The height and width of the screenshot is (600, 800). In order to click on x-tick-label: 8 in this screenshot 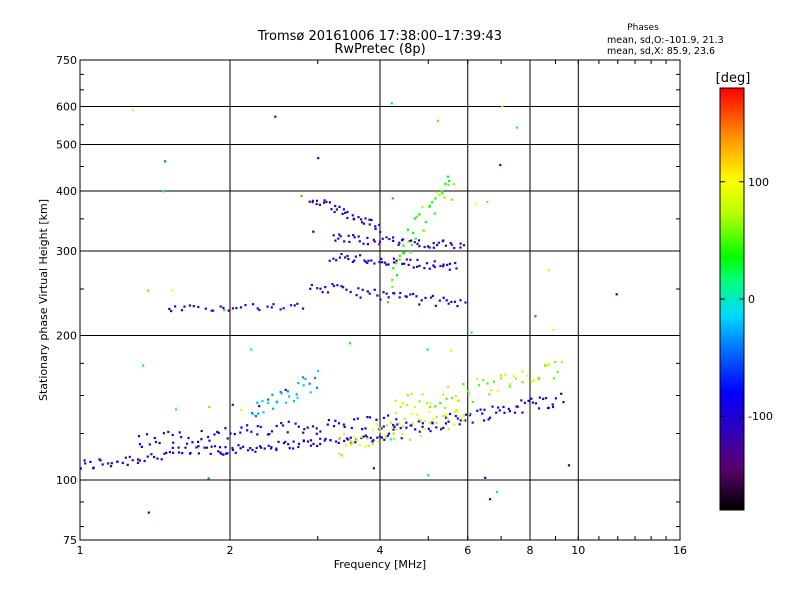, I will do `click(530, 550)`.